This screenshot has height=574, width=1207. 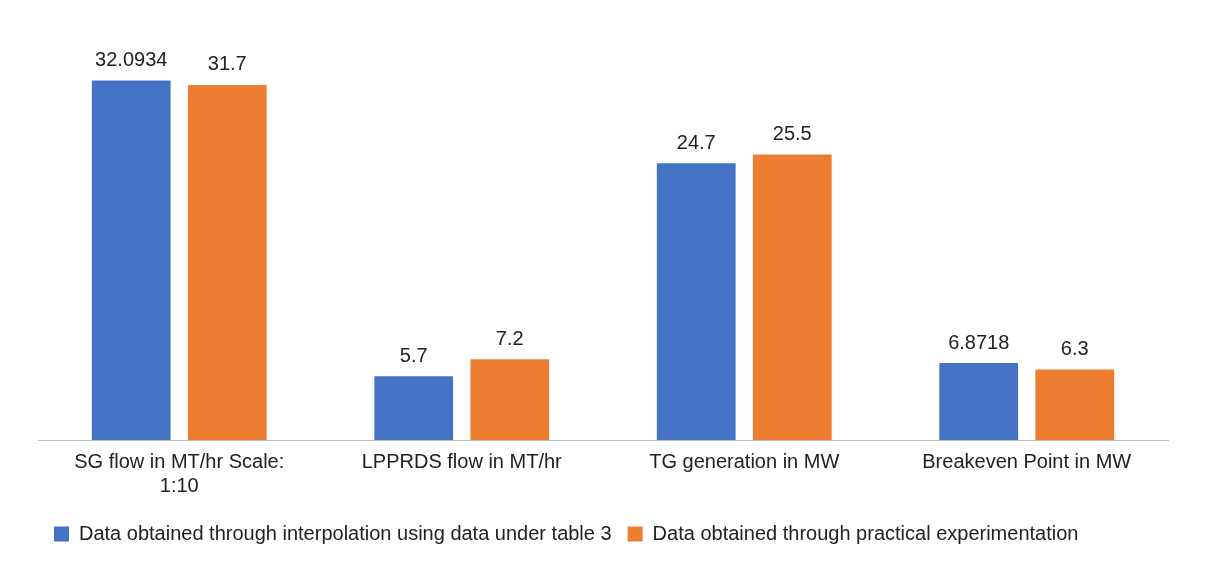 What do you see at coordinates (131, 59) in the screenshot?
I see `data-label: 32.0934` at bounding box center [131, 59].